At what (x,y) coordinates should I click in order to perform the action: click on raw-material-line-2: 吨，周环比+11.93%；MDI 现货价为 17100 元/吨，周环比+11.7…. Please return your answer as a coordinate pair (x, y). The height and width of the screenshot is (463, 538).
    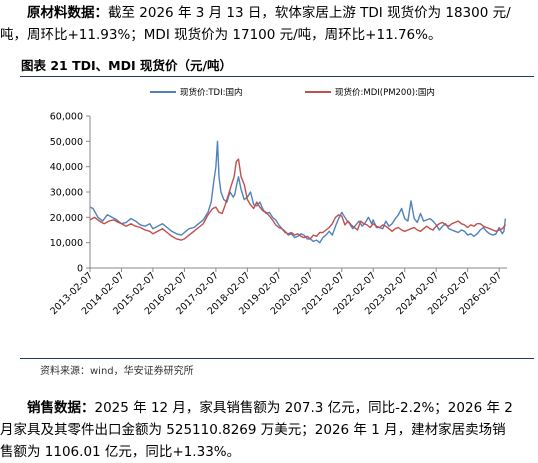
    Looking at the image, I should click on (221, 35).